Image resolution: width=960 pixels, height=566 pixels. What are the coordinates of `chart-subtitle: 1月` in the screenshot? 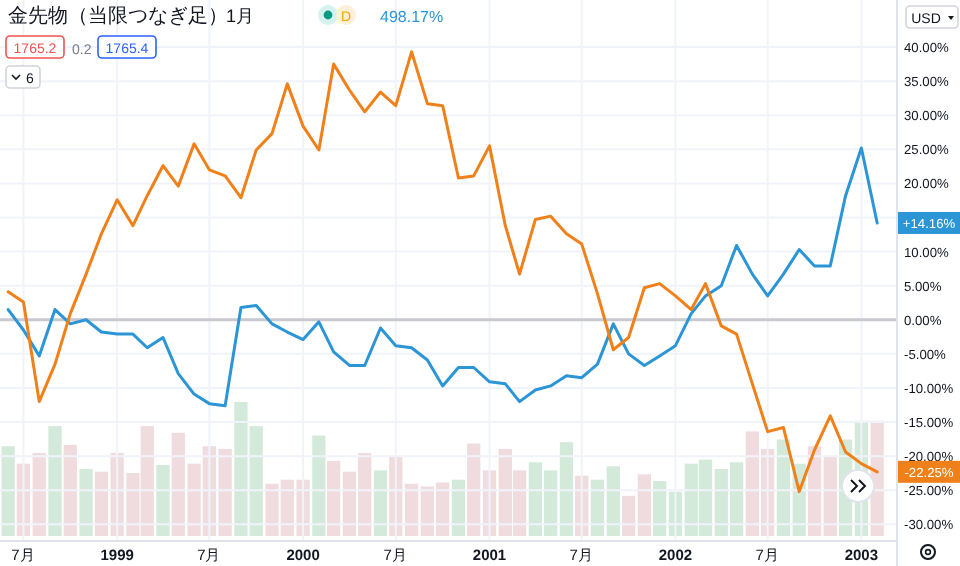 It's located at (240, 16).